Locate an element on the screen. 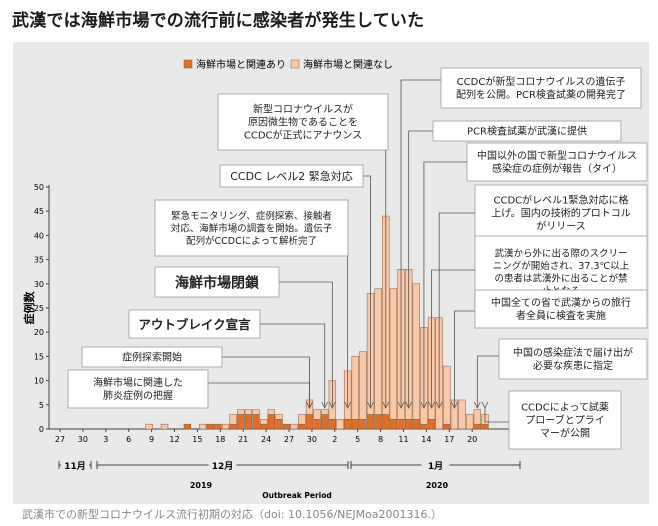 This screenshot has width=658, height=526. month-january-label: 1月 is located at coordinates (435, 466).